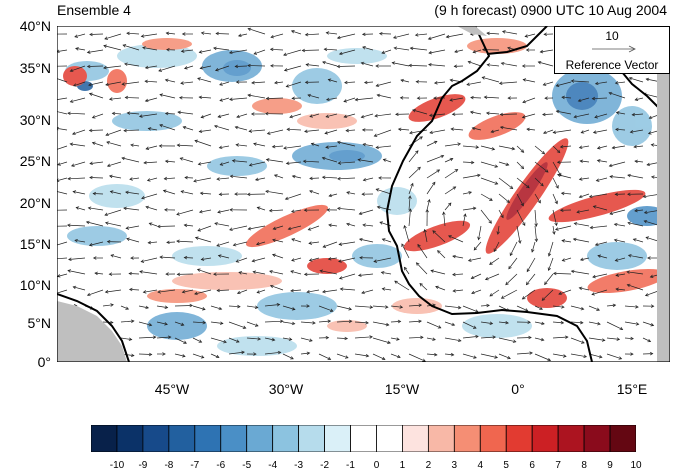 Image resolution: width=673 pixels, height=471 pixels. Describe the element at coordinates (480, 465) in the screenshot. I see `colorbar-tick-label: 4` at that location.